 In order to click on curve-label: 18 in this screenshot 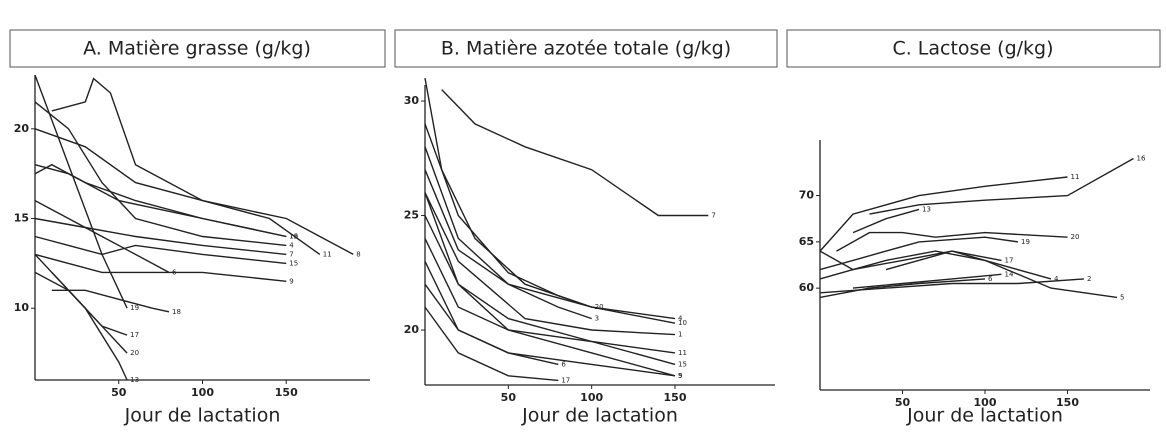, I will do `click(176, 312)`.